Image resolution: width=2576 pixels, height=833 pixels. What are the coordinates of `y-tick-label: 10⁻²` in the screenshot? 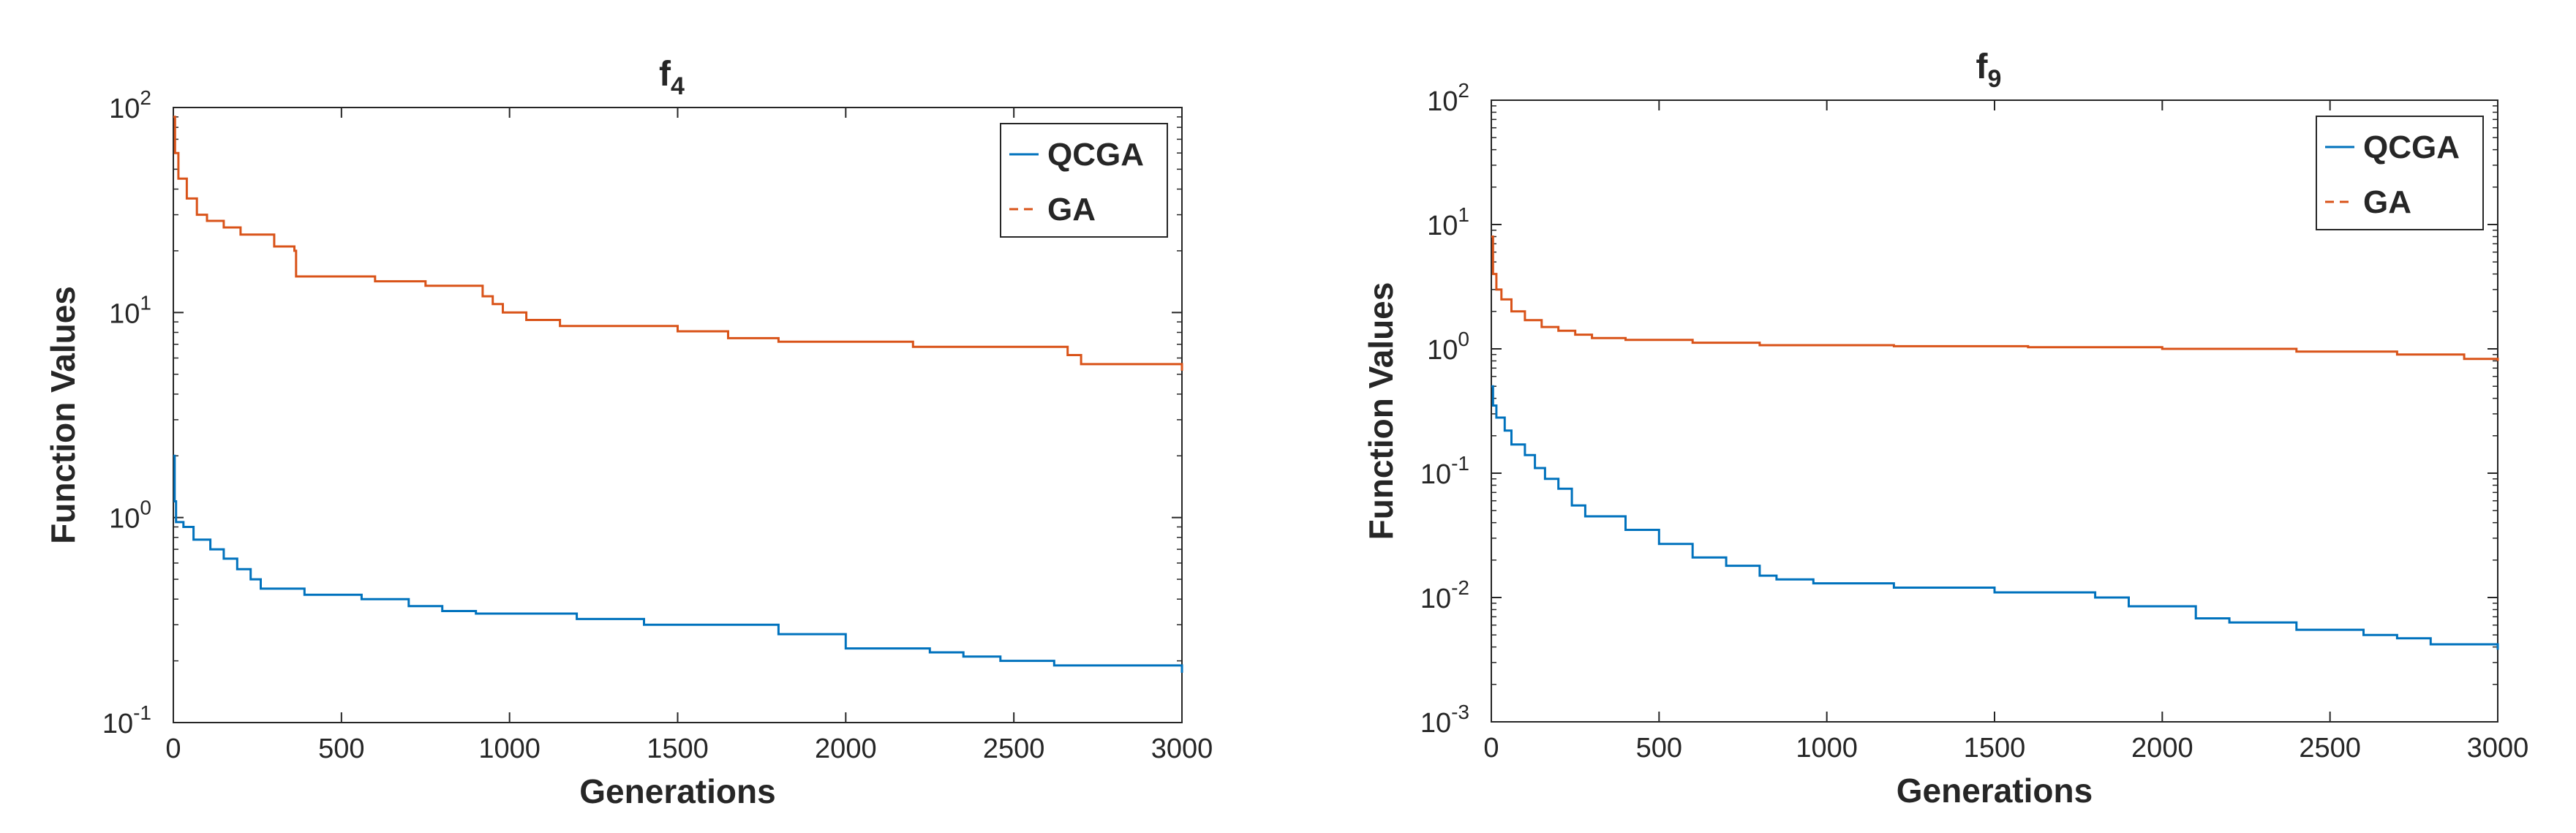 It's located at (1444, 595).